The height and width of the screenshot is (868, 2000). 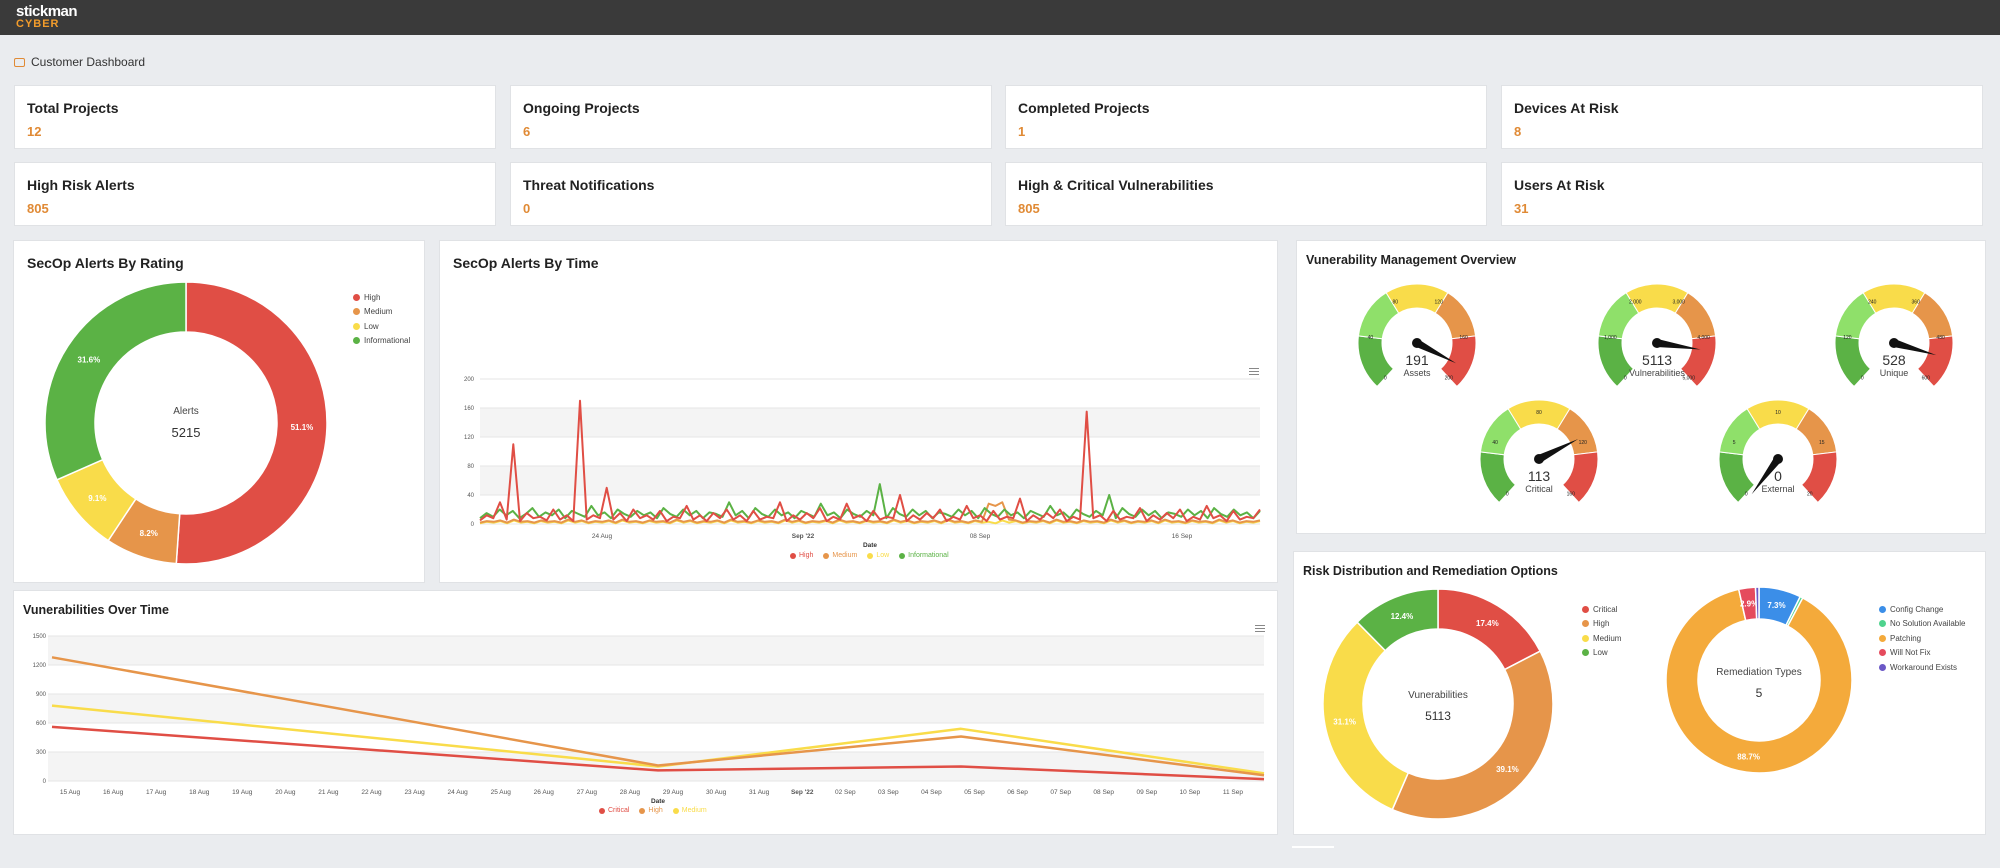 What do you see at coordinates (587, 792) in the screenshot?
I see `x-tick-label: 27 Aug` at bounding box center [587, 792].